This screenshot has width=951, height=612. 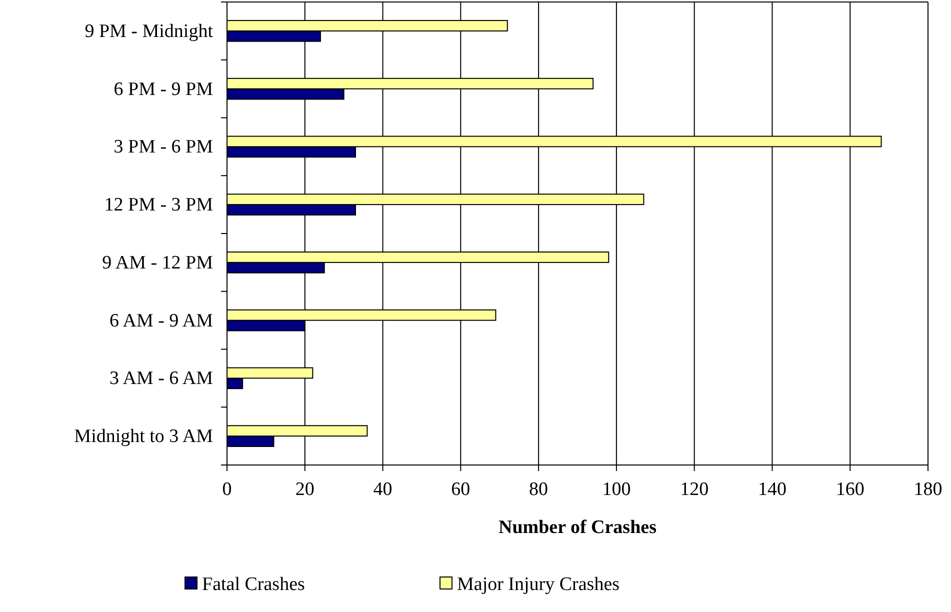 What do you see at coordinates (538, 584) in the screenshot?
I see `legend-label: Major Injury Crashes` at bounding box center [538, 584].